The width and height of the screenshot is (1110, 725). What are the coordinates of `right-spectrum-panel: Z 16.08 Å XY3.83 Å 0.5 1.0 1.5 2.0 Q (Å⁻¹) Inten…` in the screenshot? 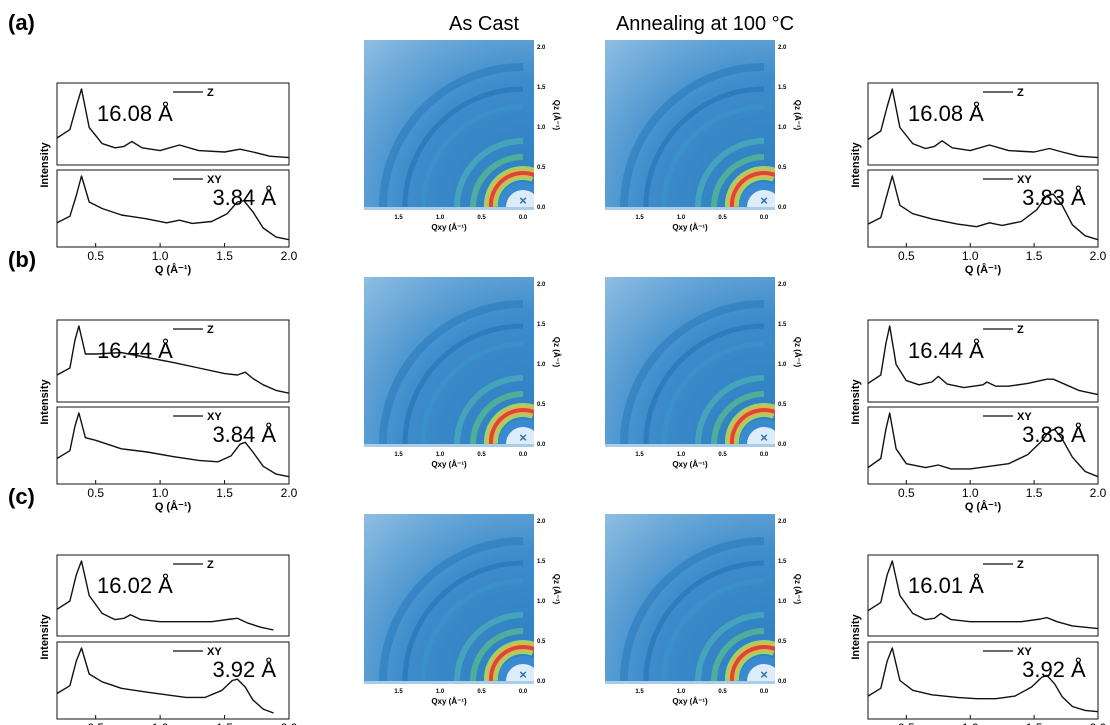 It's located at (978, 179).